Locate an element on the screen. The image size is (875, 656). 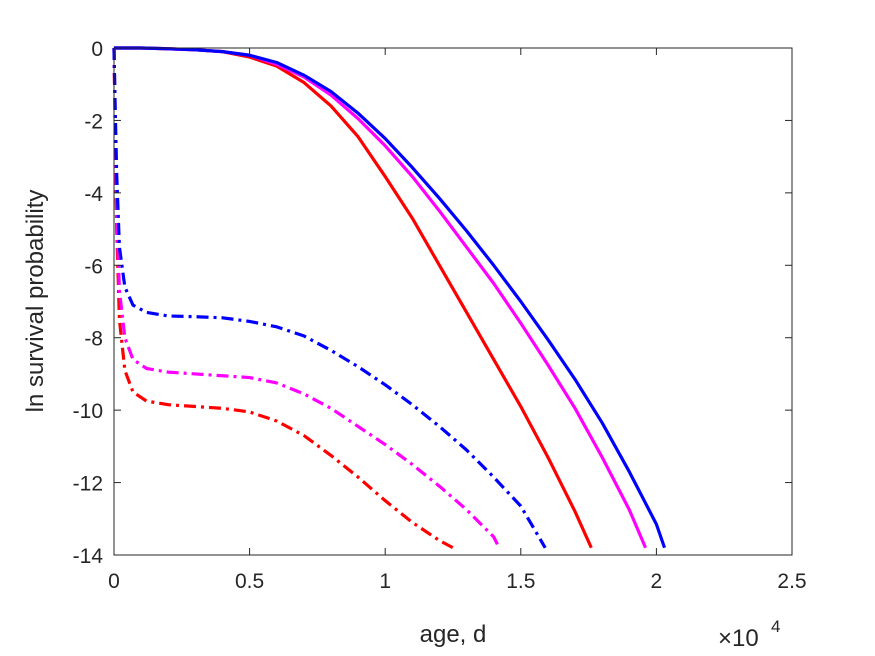
x-tick-label: 2 is located at coordinates (657, 581).